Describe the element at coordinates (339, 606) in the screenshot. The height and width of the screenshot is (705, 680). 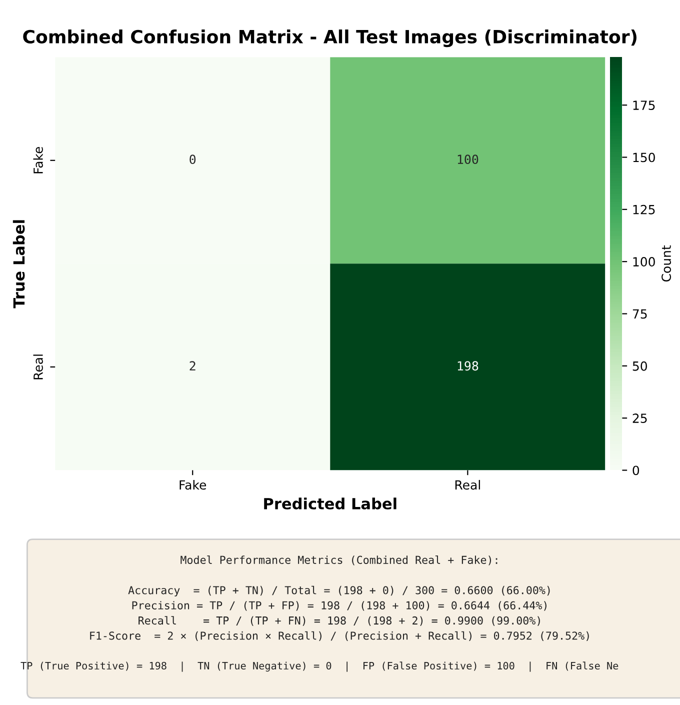
I see `text: Precision = TP / (TP + FP) = 198 / (198 + 100) = 0.6644 (66.44%)` at that location.